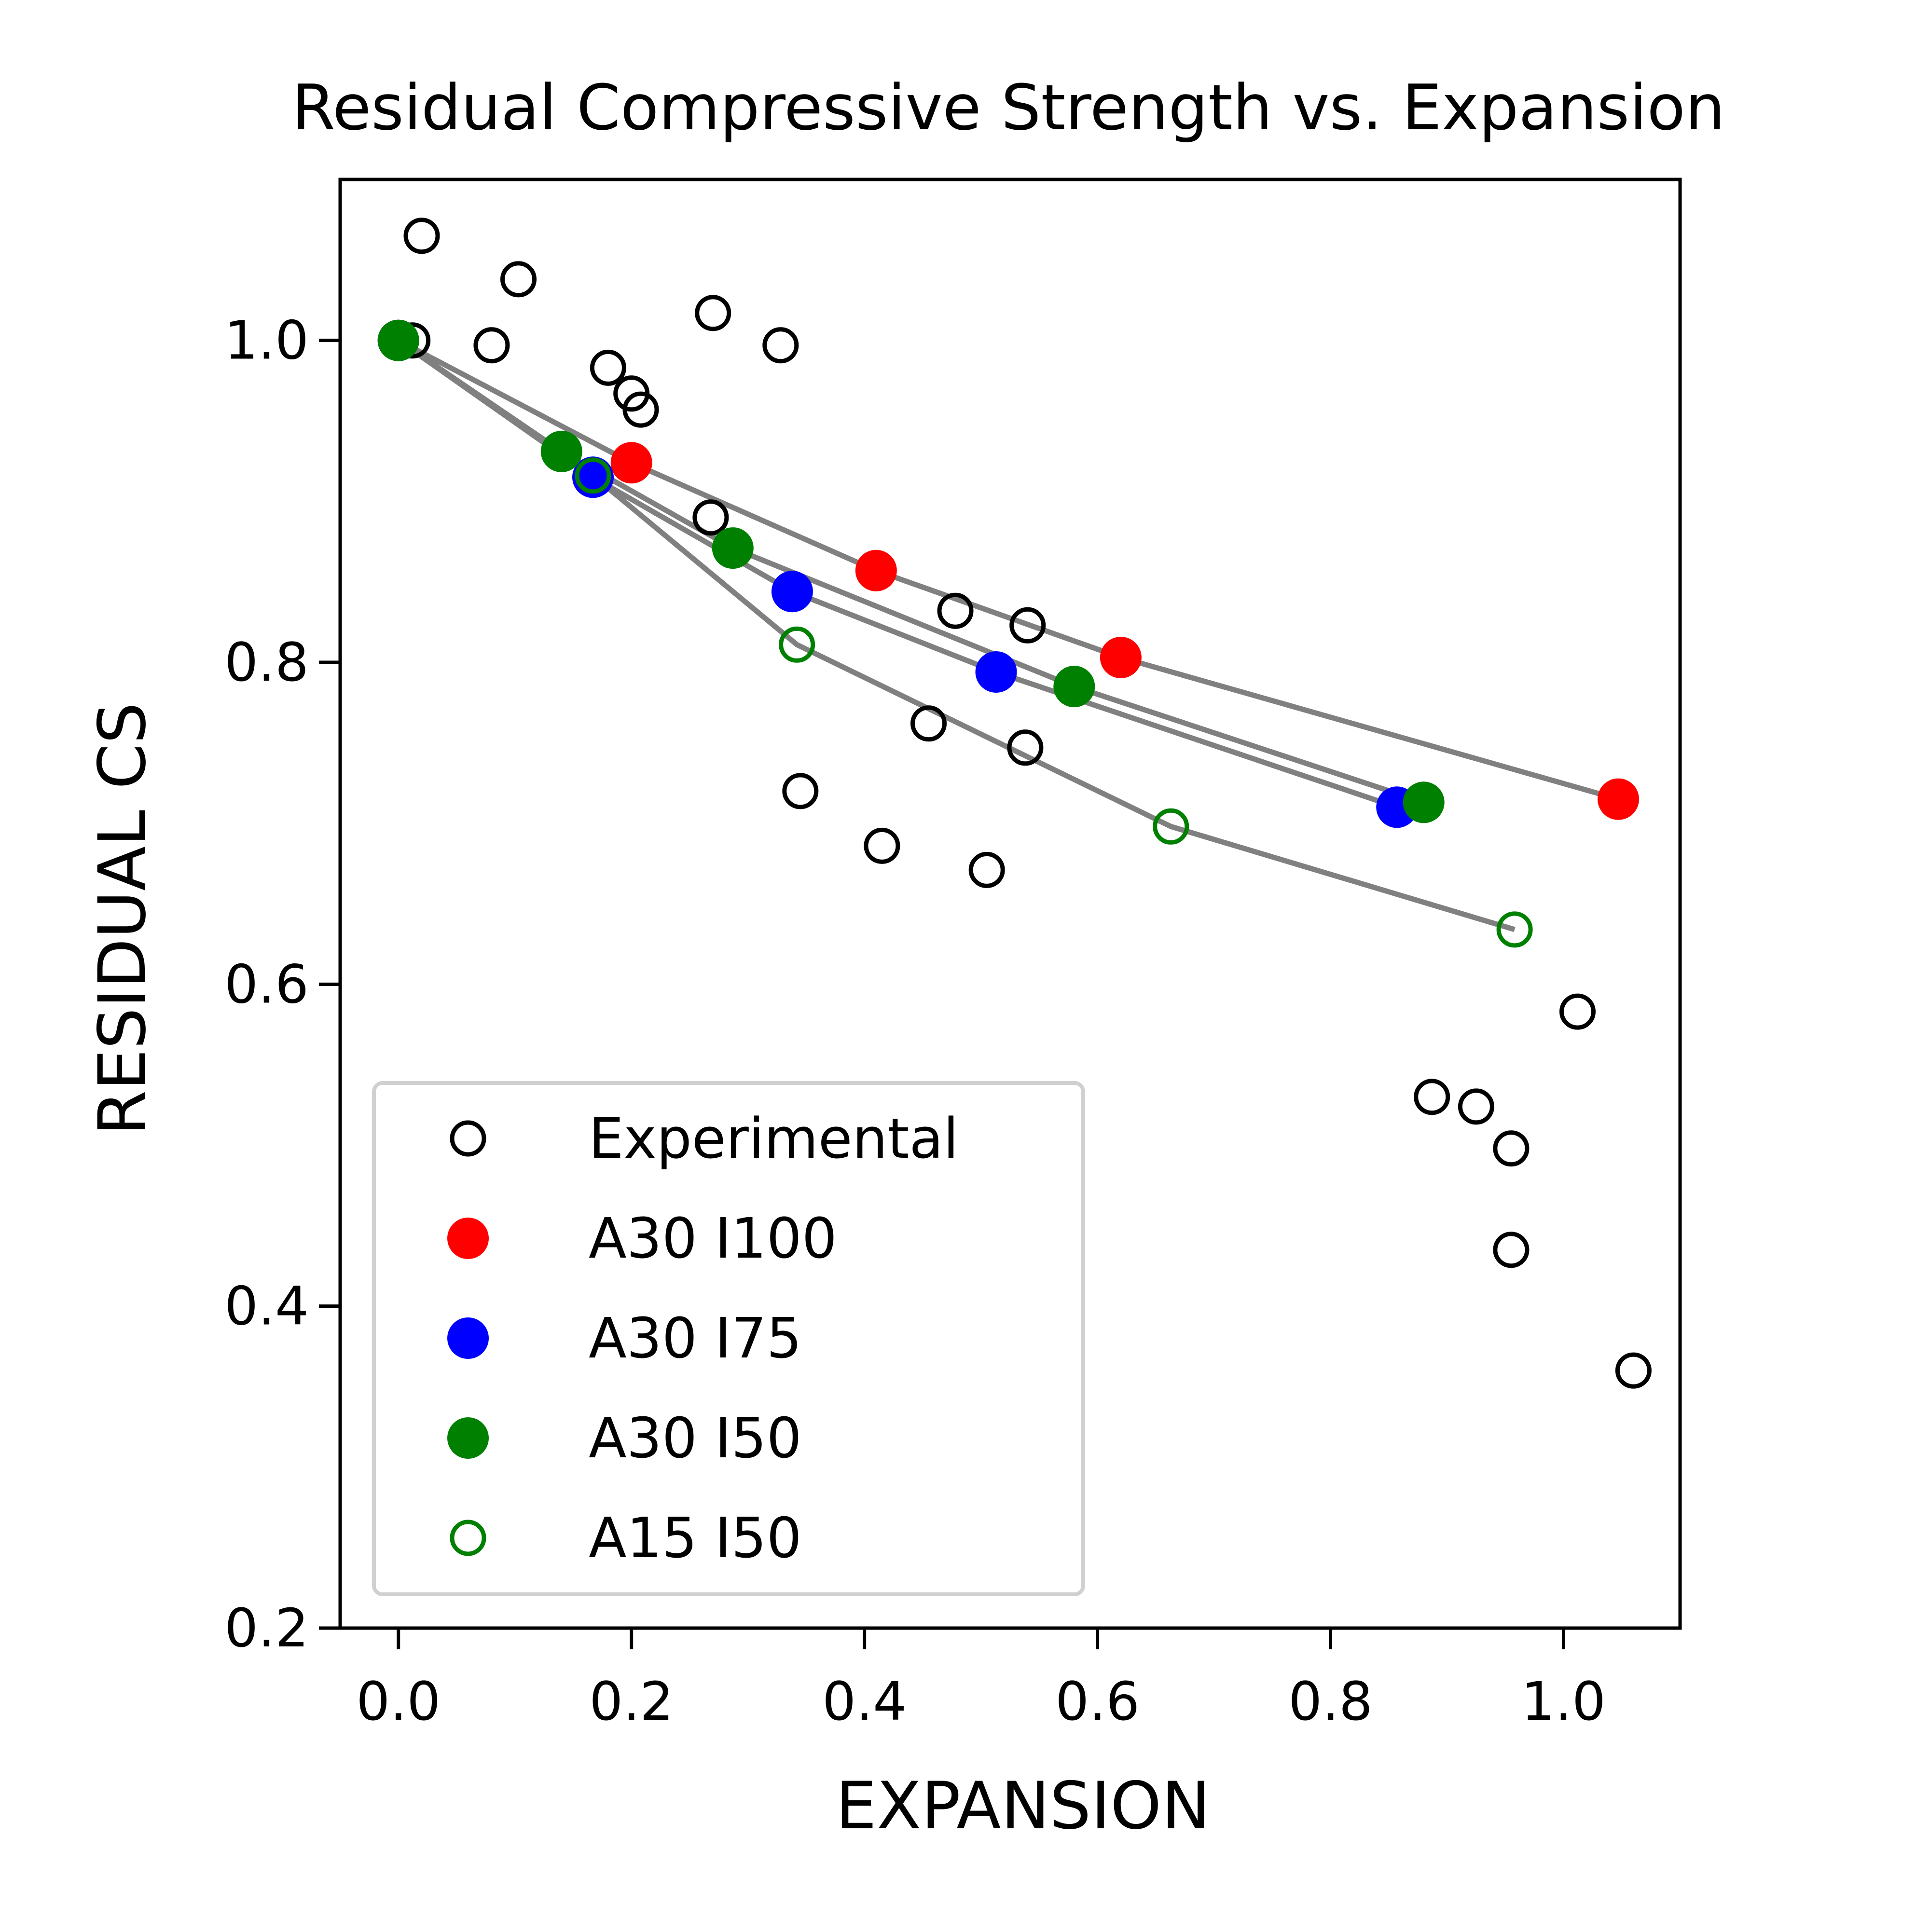 The width and height of the screenshot is (1930, 1932). What do you see at coordinates (774, 1139) in the screenshot?
I see `legend-label-experimental: Experimental` at bounding box center [774, 1139].